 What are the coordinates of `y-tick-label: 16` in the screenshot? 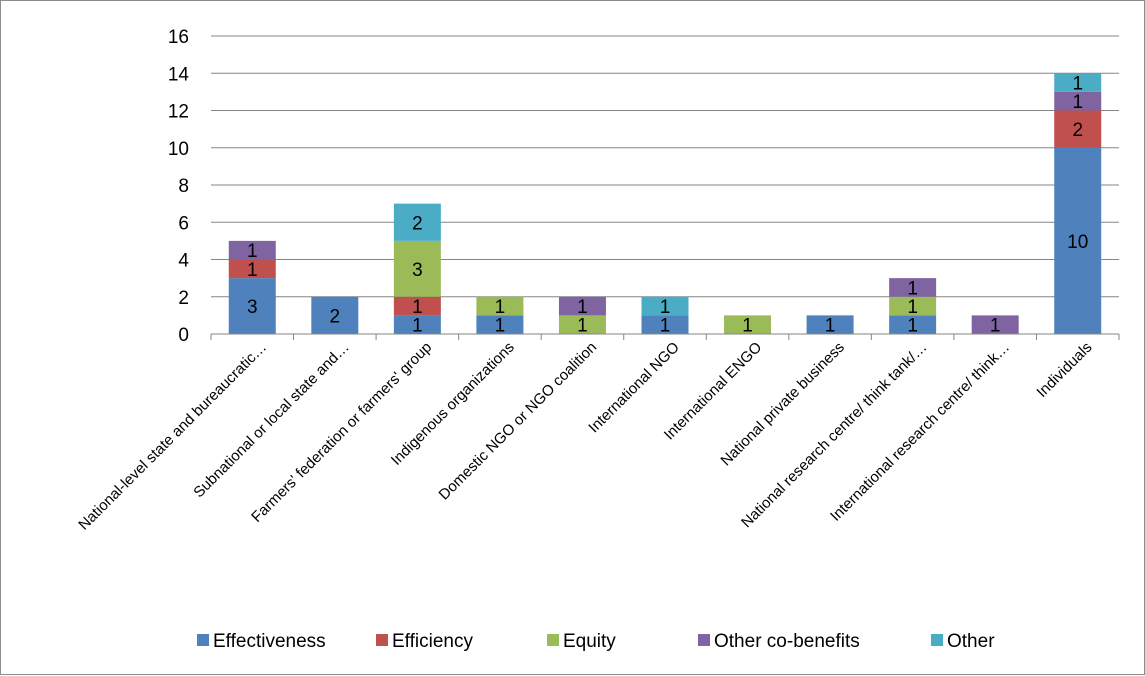 It's located at (178, 37).